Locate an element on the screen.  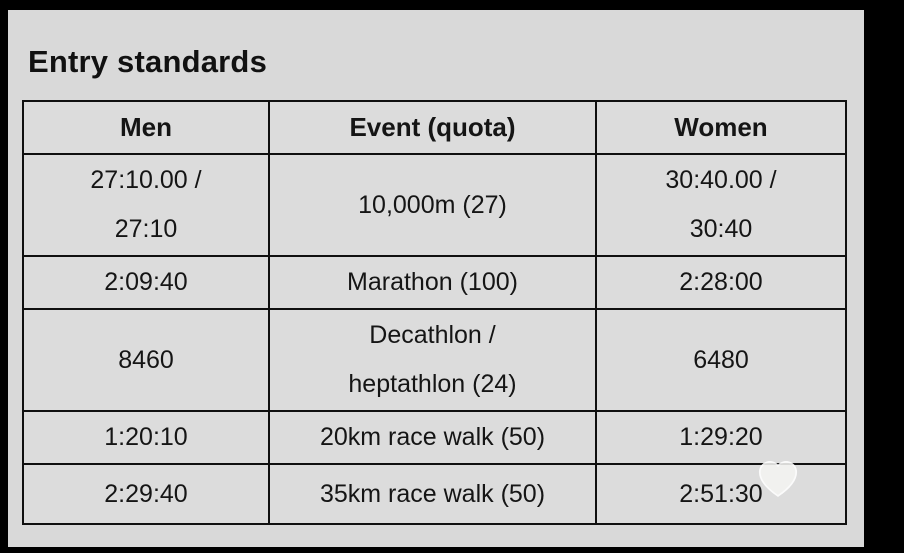
men-value: 27:10.00 / 27:10 is located at coordinates (146, 205).